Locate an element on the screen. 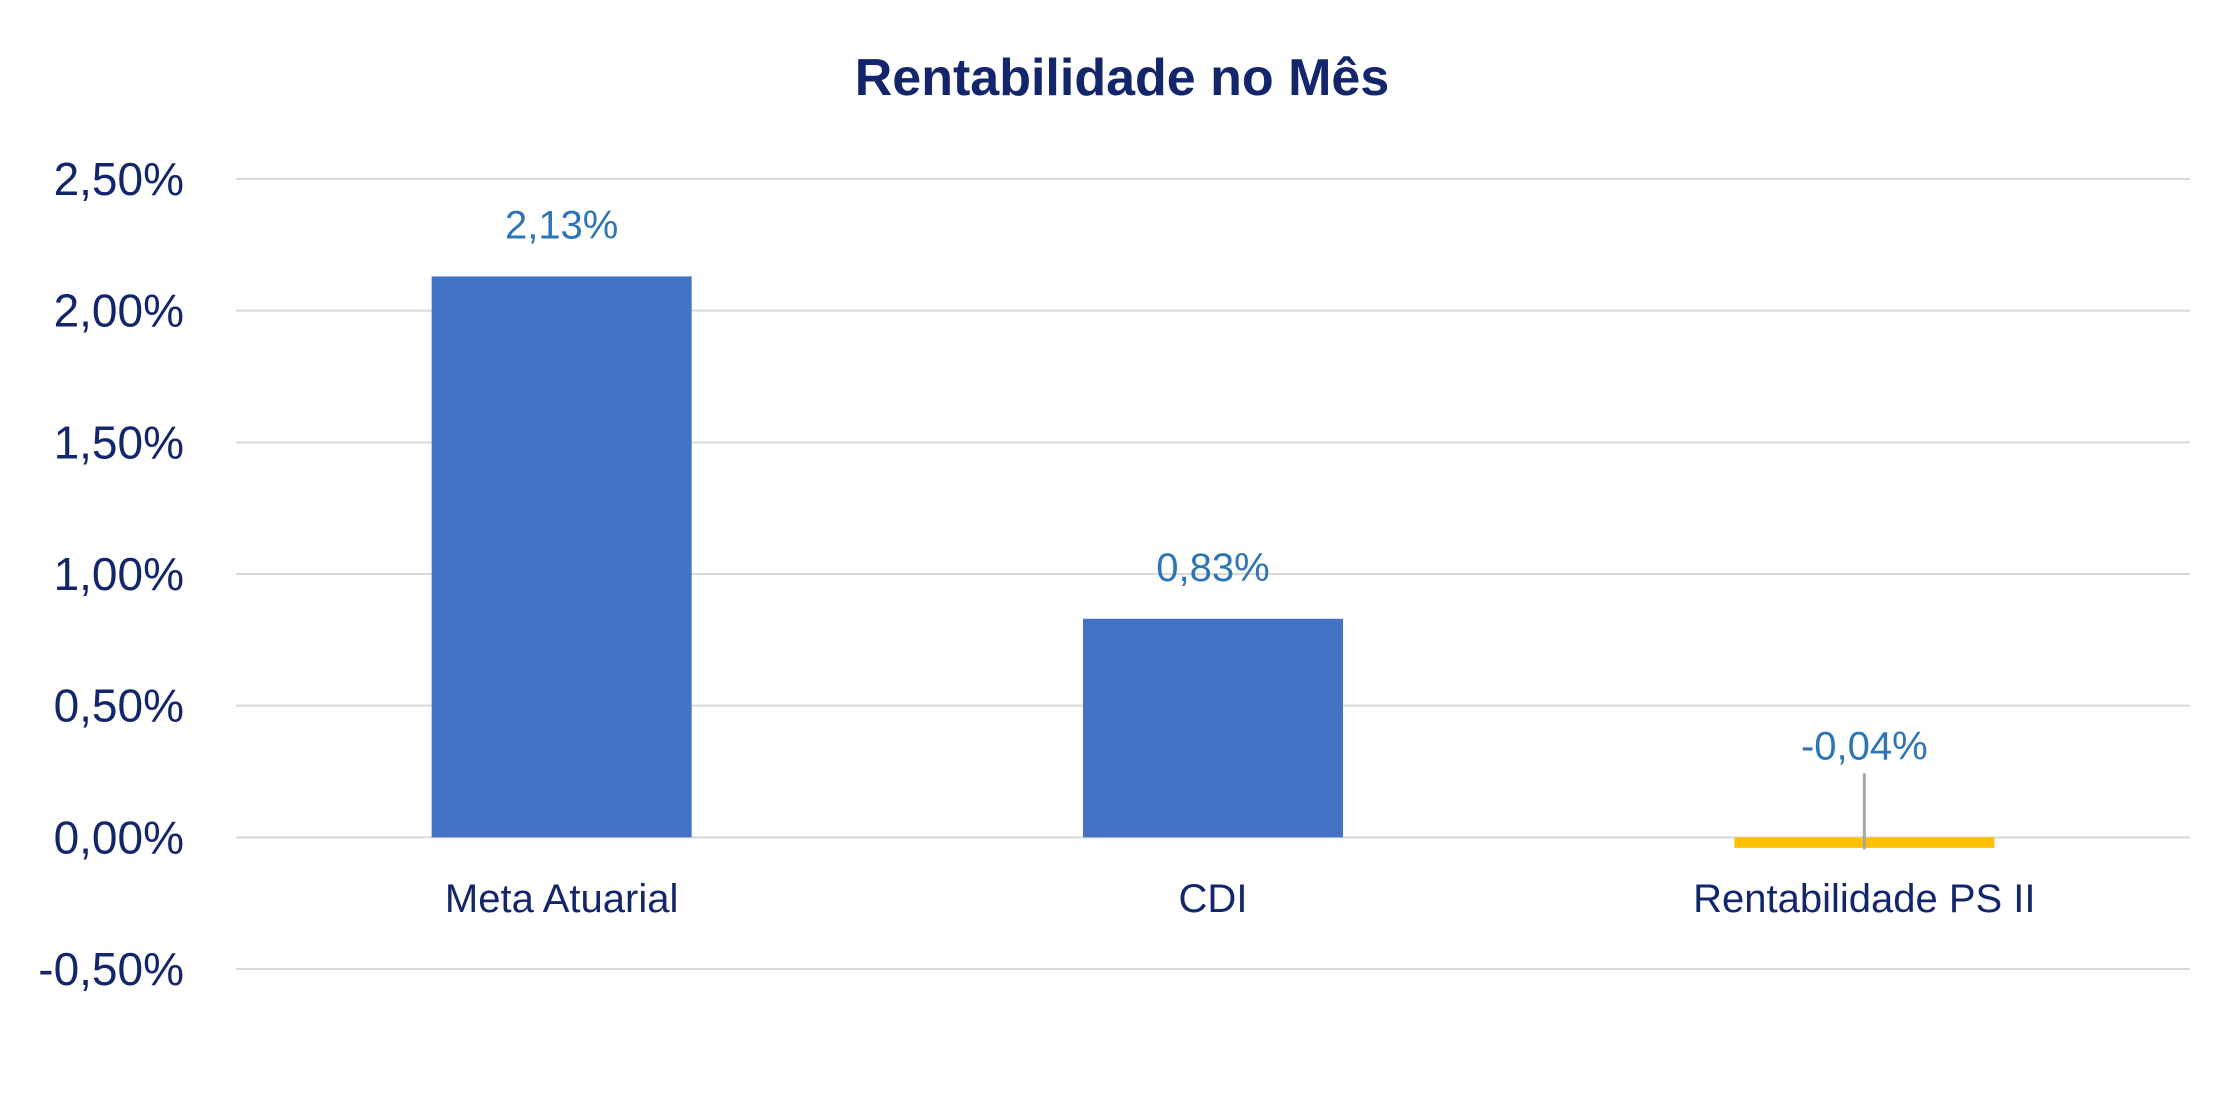  data-label: 2,13% is located at coordinates (561, 225).